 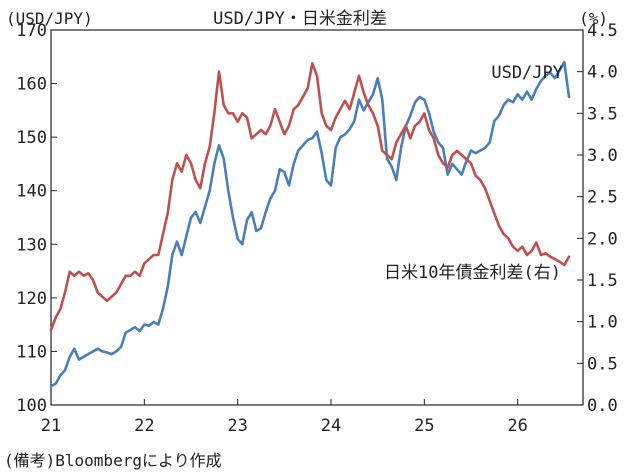 What do you see at coordinates (602, 364) in the screenshot?
I see `right-tick-label: 0.5` at bounding box center [602, 364].